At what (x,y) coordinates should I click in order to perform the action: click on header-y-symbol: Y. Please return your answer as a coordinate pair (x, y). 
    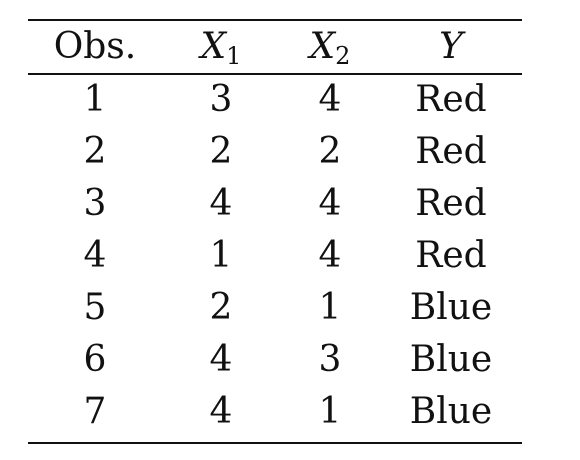
    Looking at the image, I should click on (451, 46).